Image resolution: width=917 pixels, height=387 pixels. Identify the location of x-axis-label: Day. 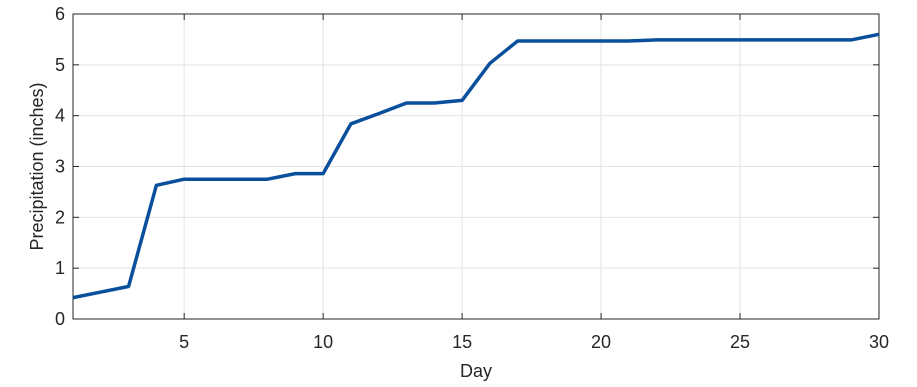
(476, 371).